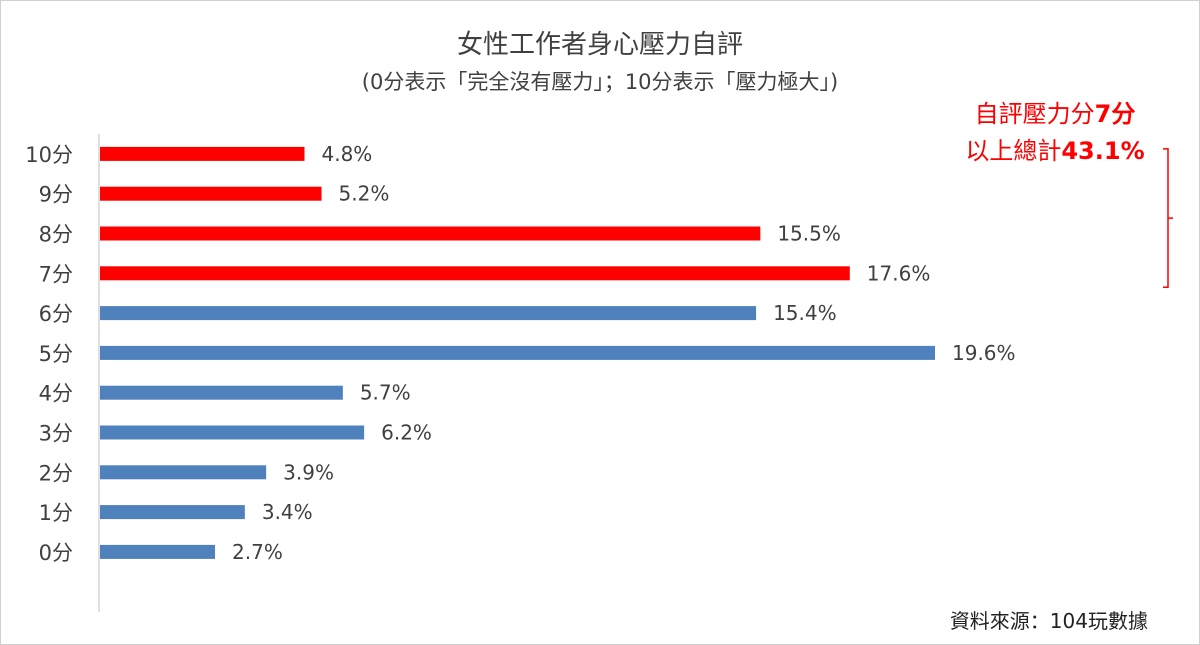  What do you see at coordinates (49, 155) in the screenshot?
I see `y-tick-label: 10分` at bounding box center [49, 155].